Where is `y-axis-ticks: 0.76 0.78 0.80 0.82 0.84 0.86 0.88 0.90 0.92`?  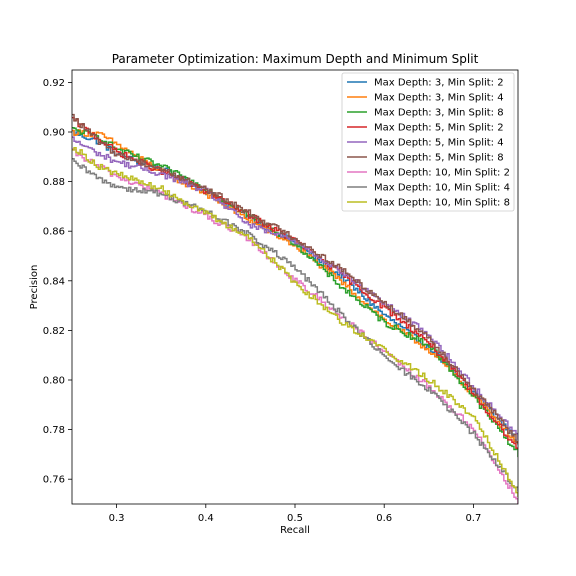
y-axis-ticks: 0.76 0.78 0.80 0.82 0.84 0.86 0.88 0.90 0.92 is located at coordinates (57, 282).